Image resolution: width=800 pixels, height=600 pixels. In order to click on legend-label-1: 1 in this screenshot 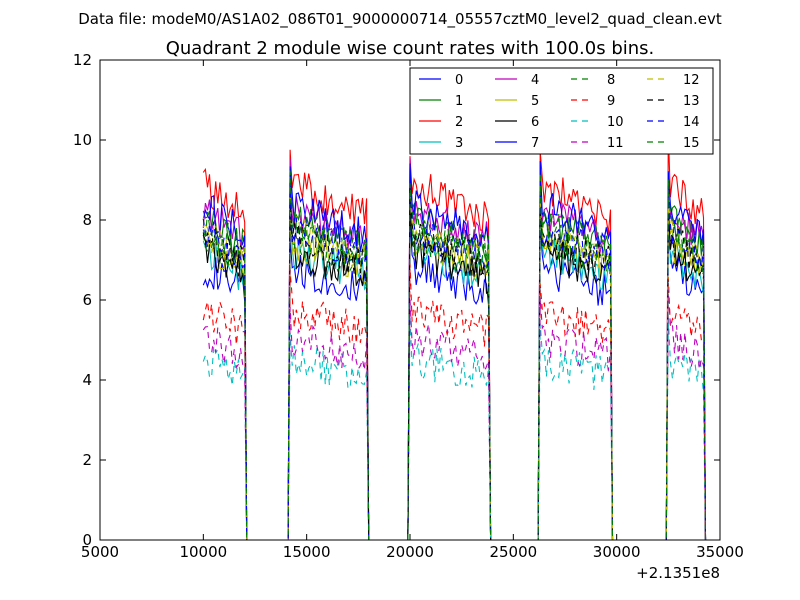, I will do `click(459, 101)`.